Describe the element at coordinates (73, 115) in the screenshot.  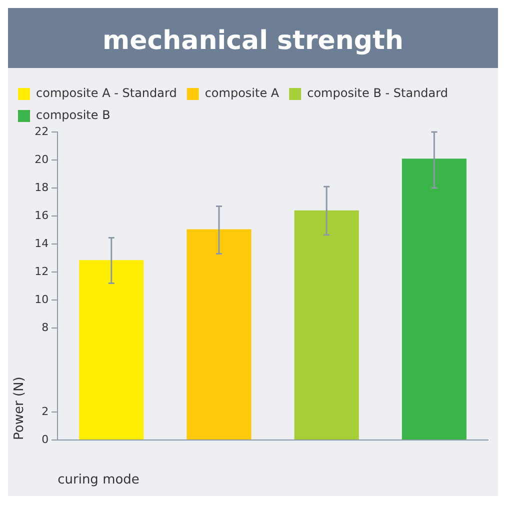
I see `legend-label: composite B` at that location.